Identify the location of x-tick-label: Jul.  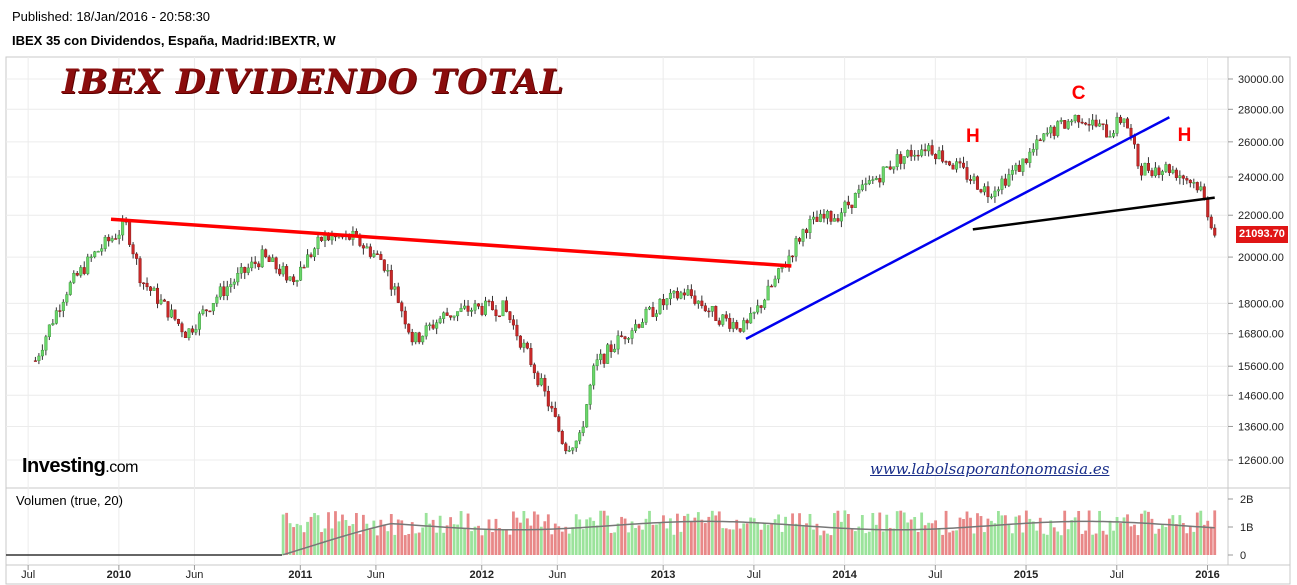
(754, 575).